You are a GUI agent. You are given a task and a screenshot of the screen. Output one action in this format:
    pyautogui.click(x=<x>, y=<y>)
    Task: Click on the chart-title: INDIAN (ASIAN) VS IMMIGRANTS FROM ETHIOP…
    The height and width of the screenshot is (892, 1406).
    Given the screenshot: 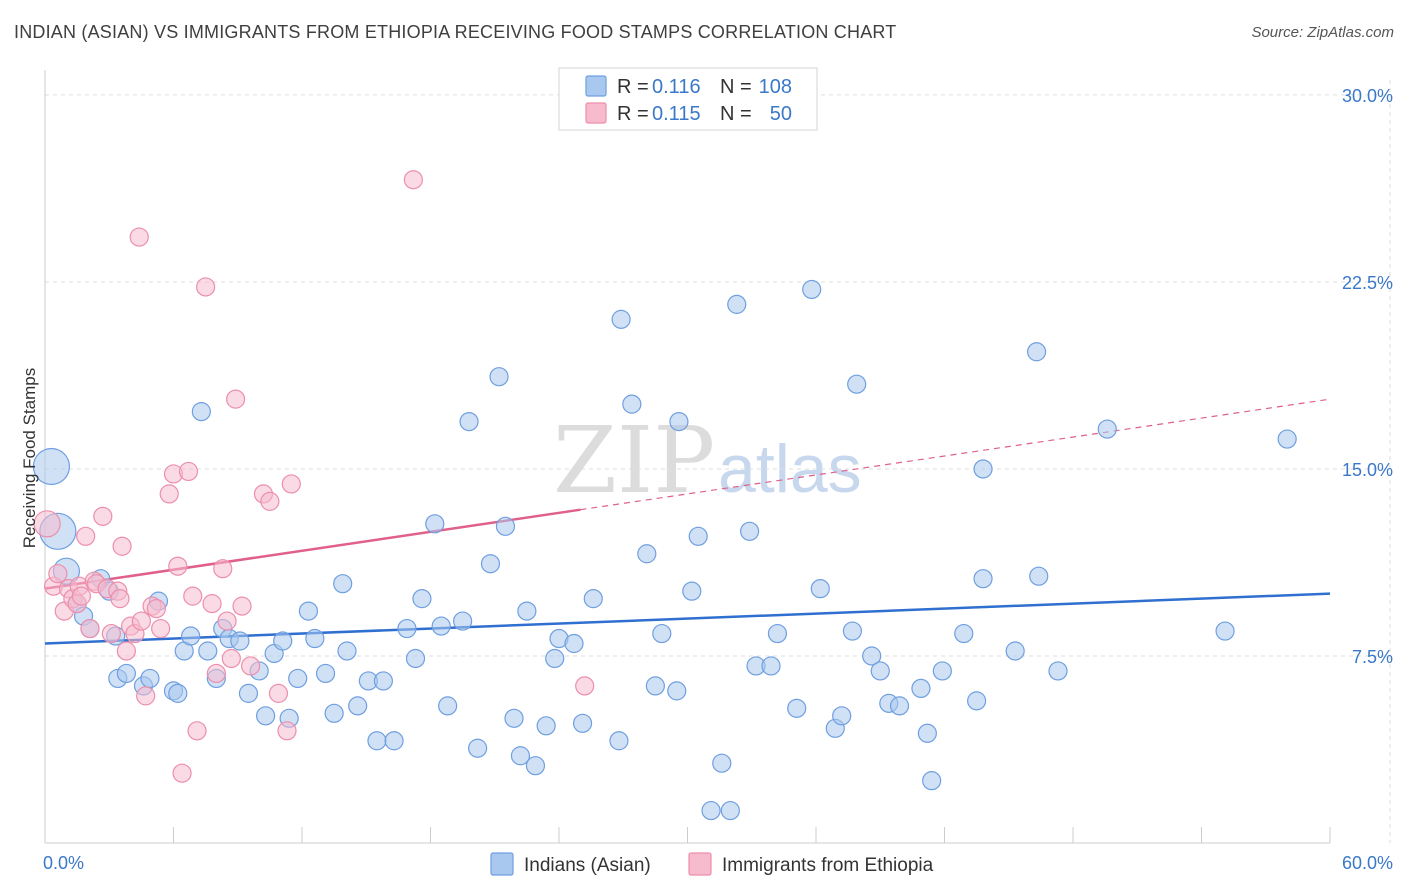 What is the action you would take?
    pyautogui.click(x=455, y=32)
    